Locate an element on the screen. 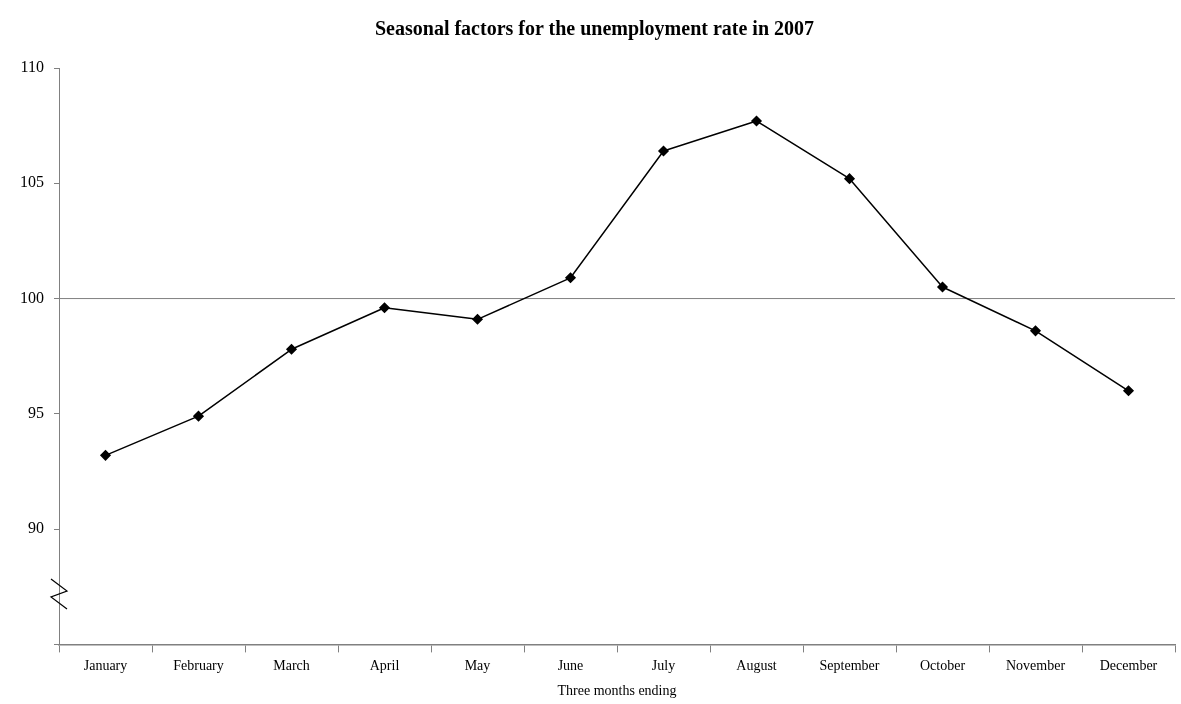 The width and height of the screenshot is (1181, 704). x-tick-label: May is located at coordinates (477, 666).